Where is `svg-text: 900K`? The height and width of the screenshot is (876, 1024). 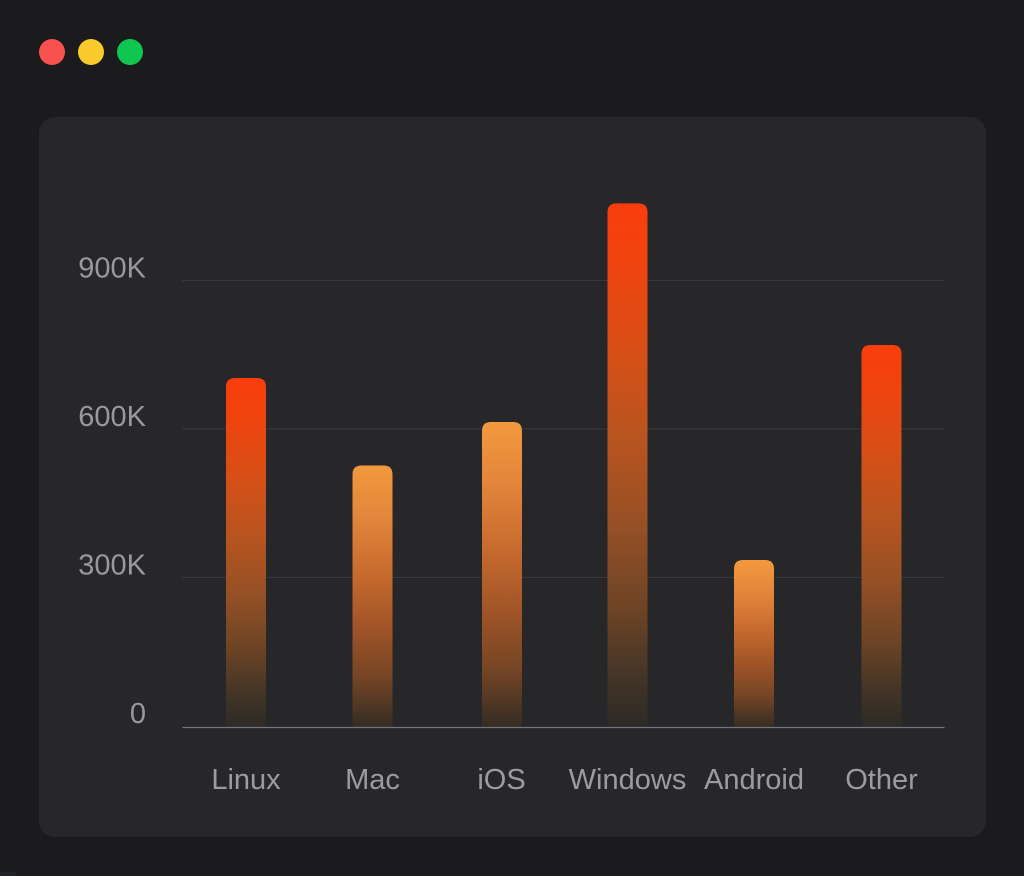
svg-text: 900K is located at coordinates (112, 269).